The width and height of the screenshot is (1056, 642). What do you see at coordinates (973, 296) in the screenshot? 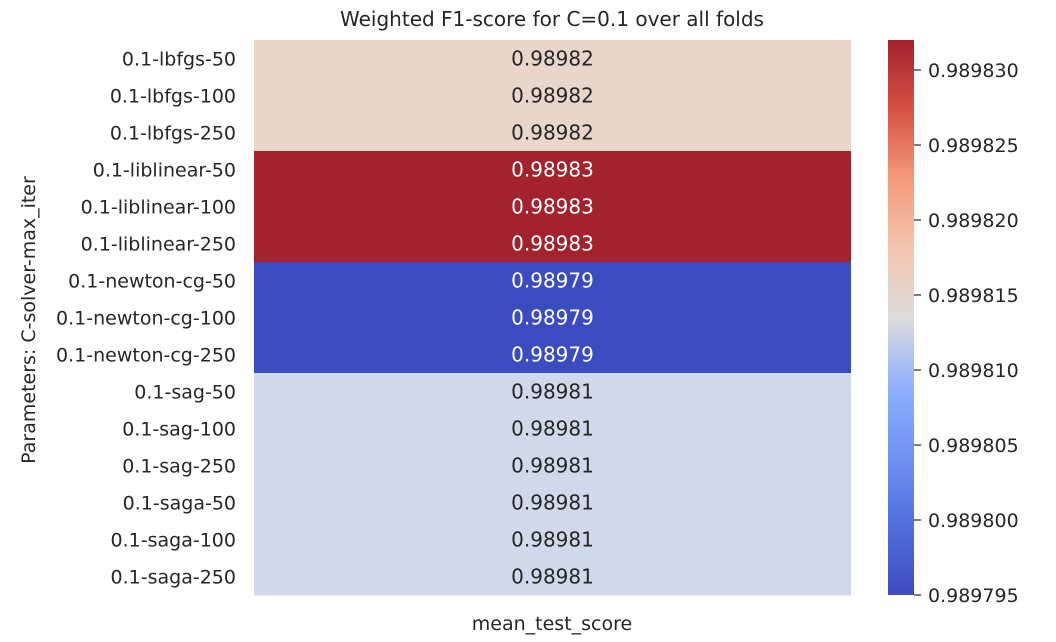
I see `colorbar-tick-label: 0.989815` at bounding box center [973, 296].